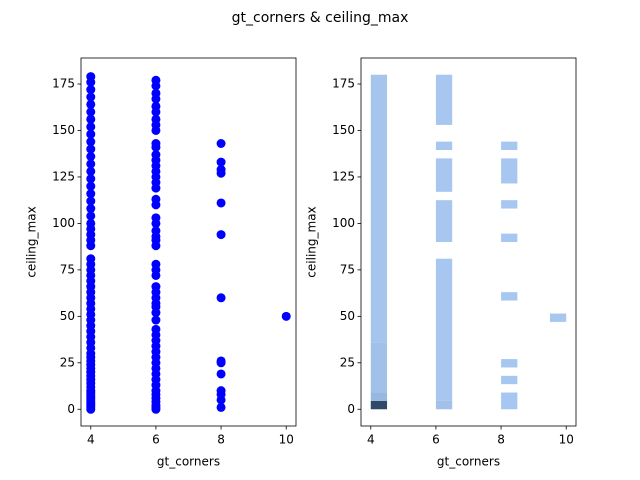  What do you see at coordinates (566, 440) in the screenshot?
I see `x-tick-label: 10` at bounding box center [566, 440].